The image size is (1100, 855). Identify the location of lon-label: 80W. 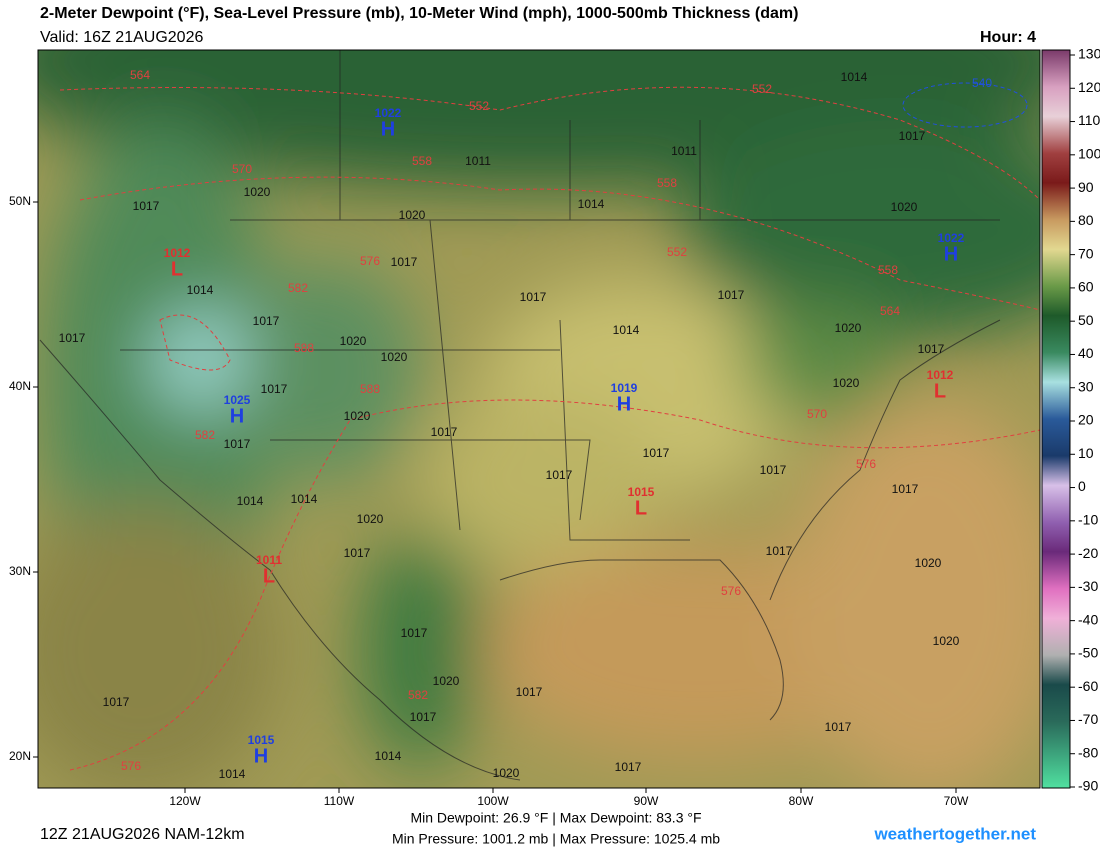
(801, 801).